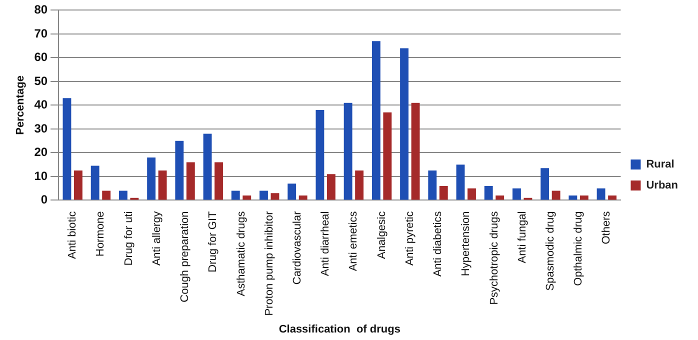  I want to click on y-tick-label: 40, so click(41, 105).